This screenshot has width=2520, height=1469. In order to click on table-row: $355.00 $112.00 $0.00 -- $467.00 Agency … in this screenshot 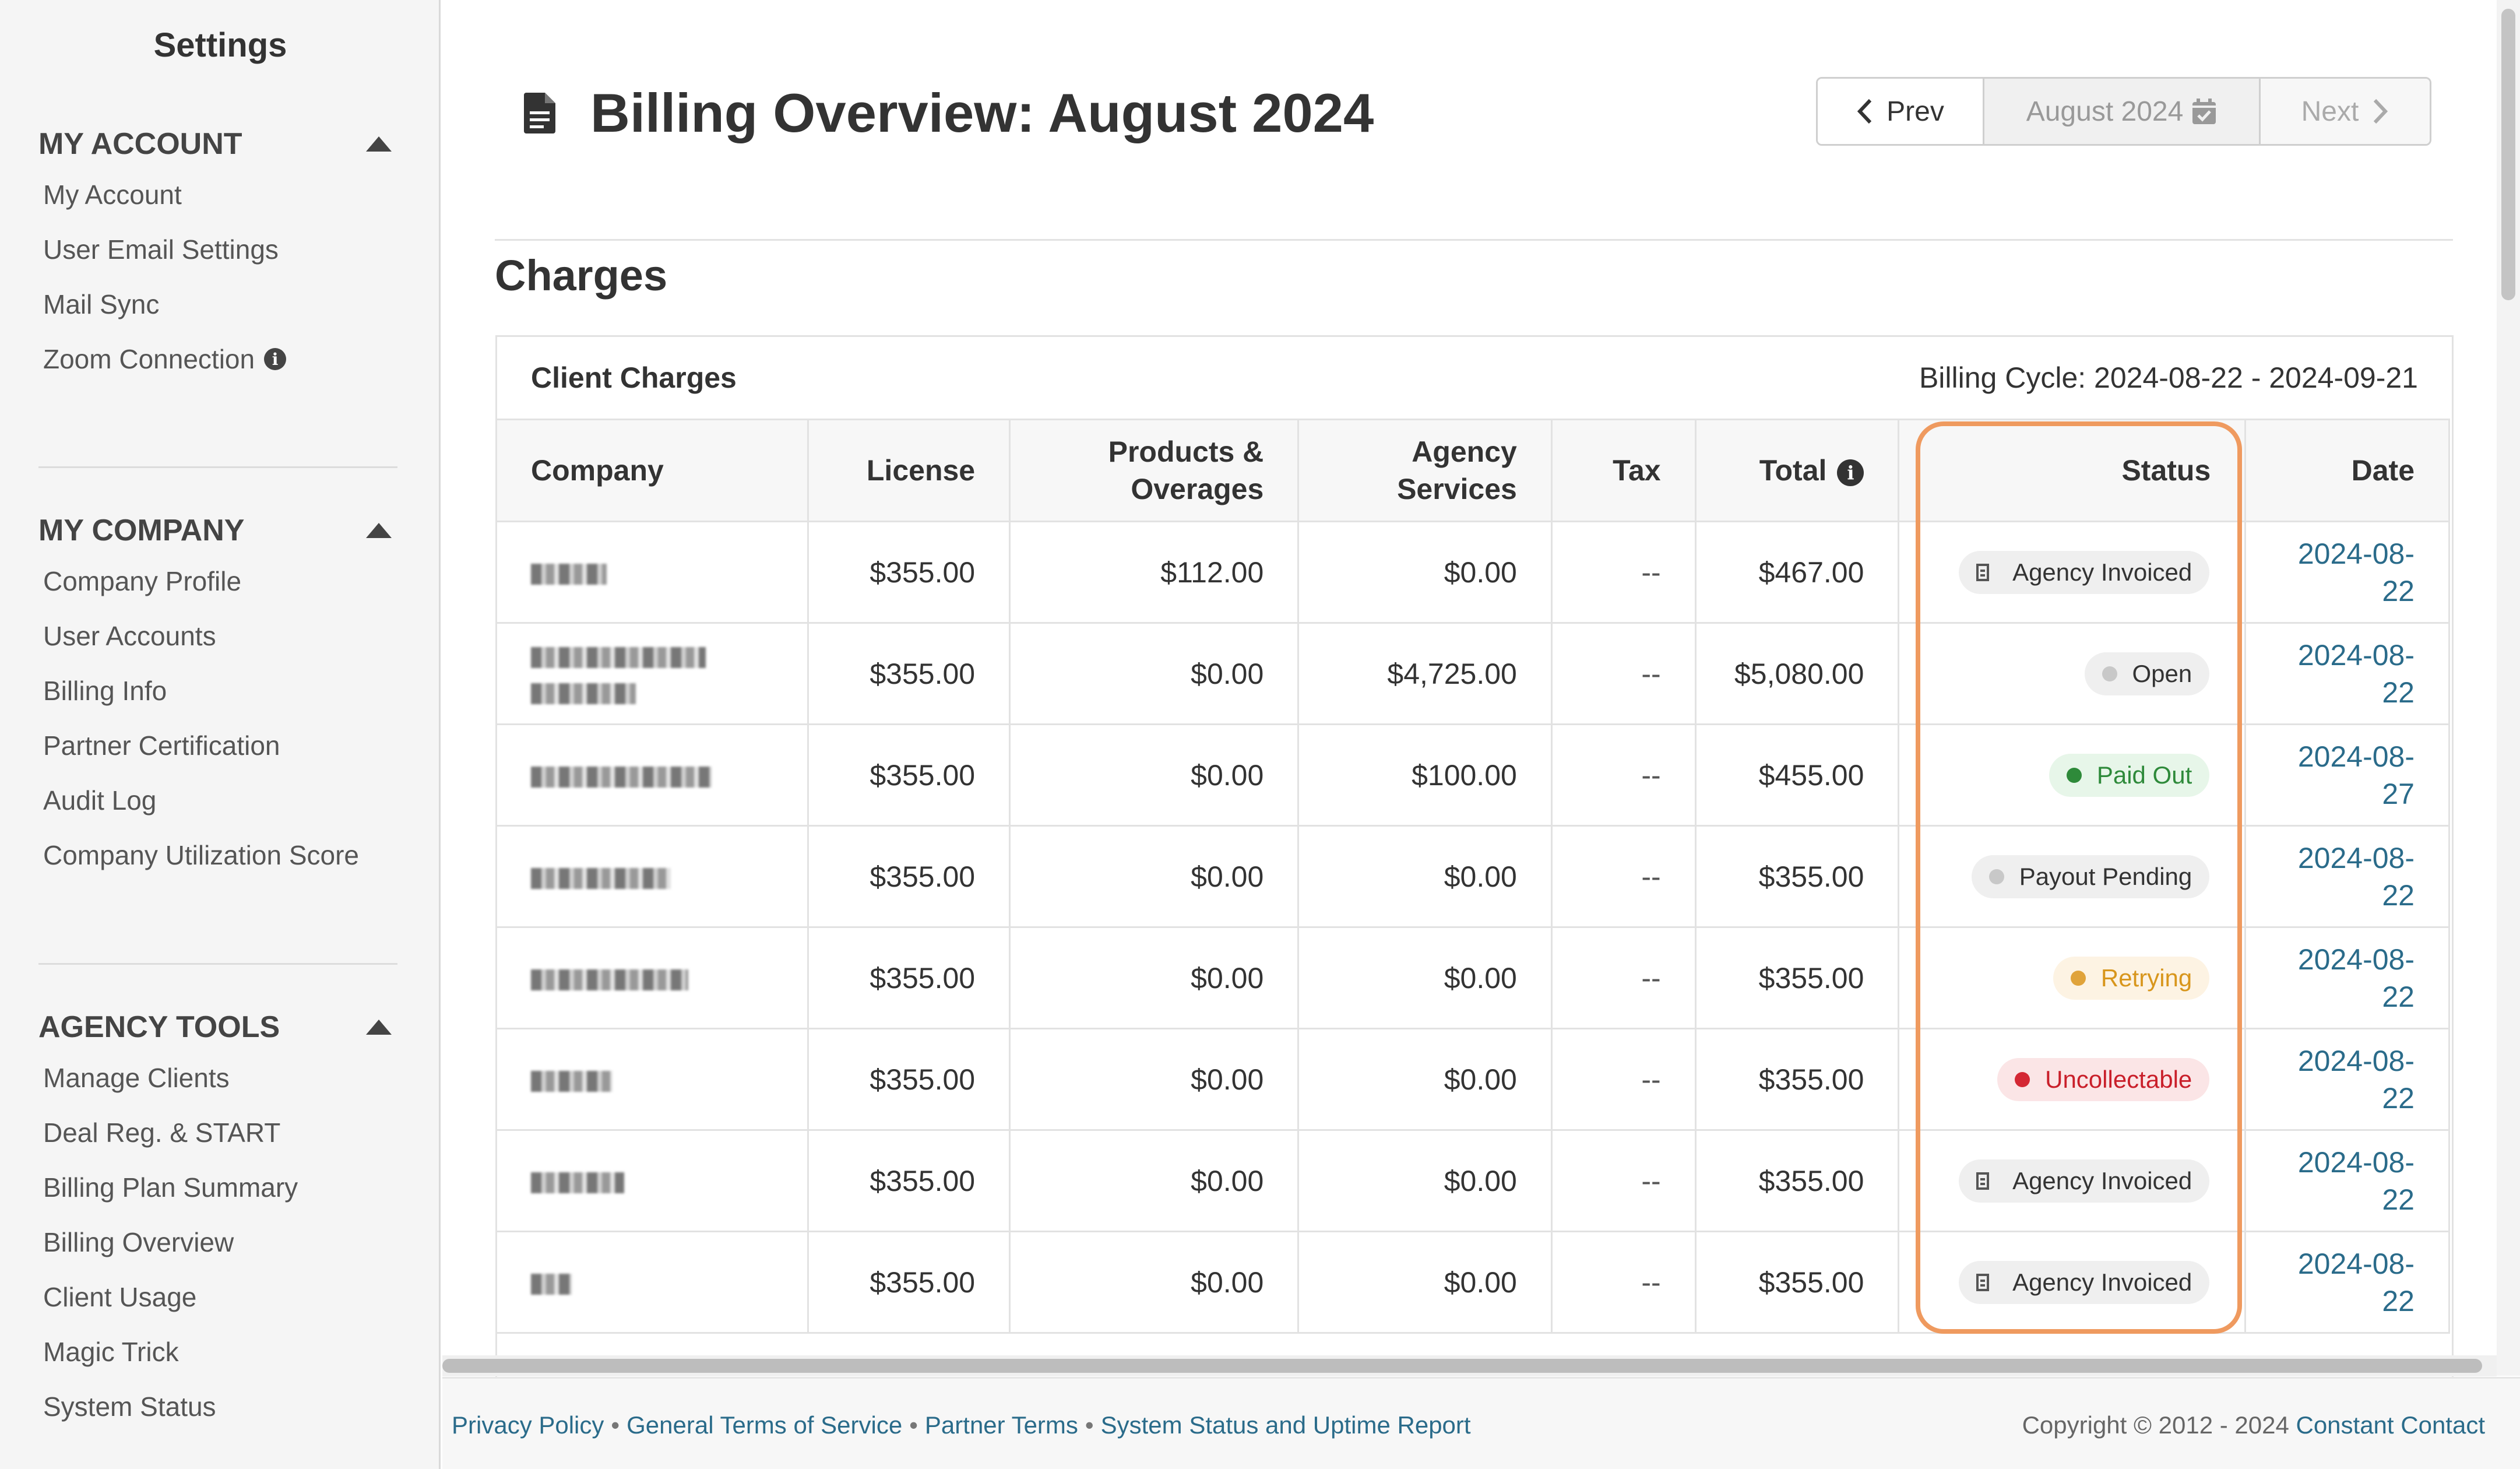, I will do `click(1472, 572)`.